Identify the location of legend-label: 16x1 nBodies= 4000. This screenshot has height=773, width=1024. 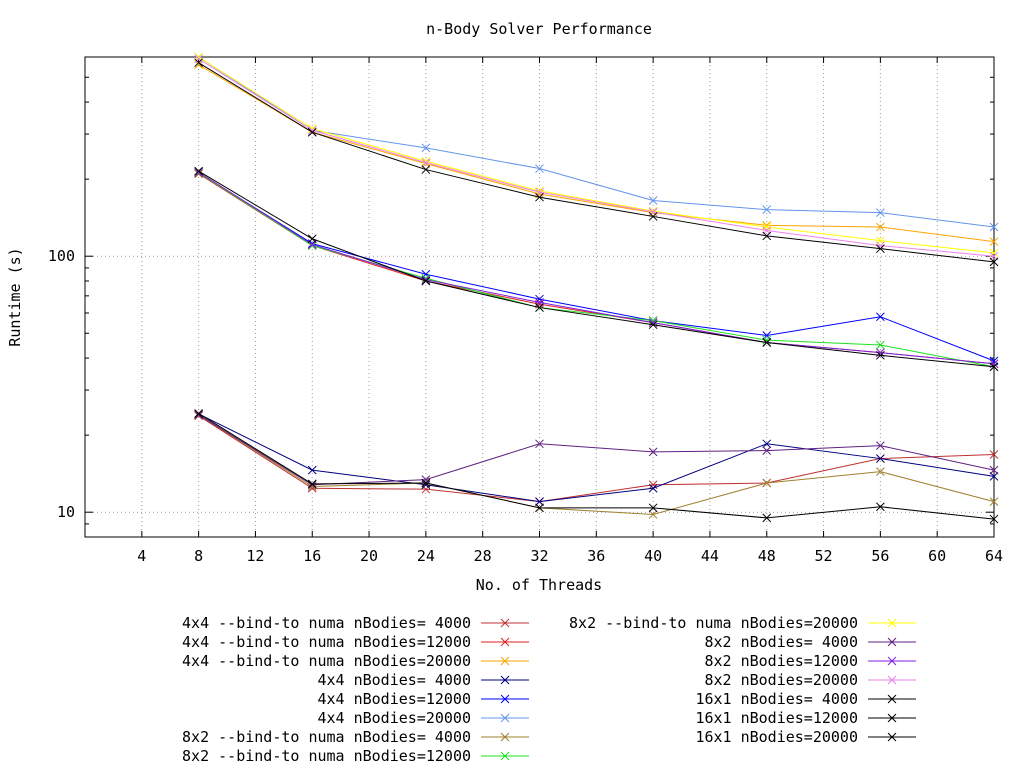
(776, 699).